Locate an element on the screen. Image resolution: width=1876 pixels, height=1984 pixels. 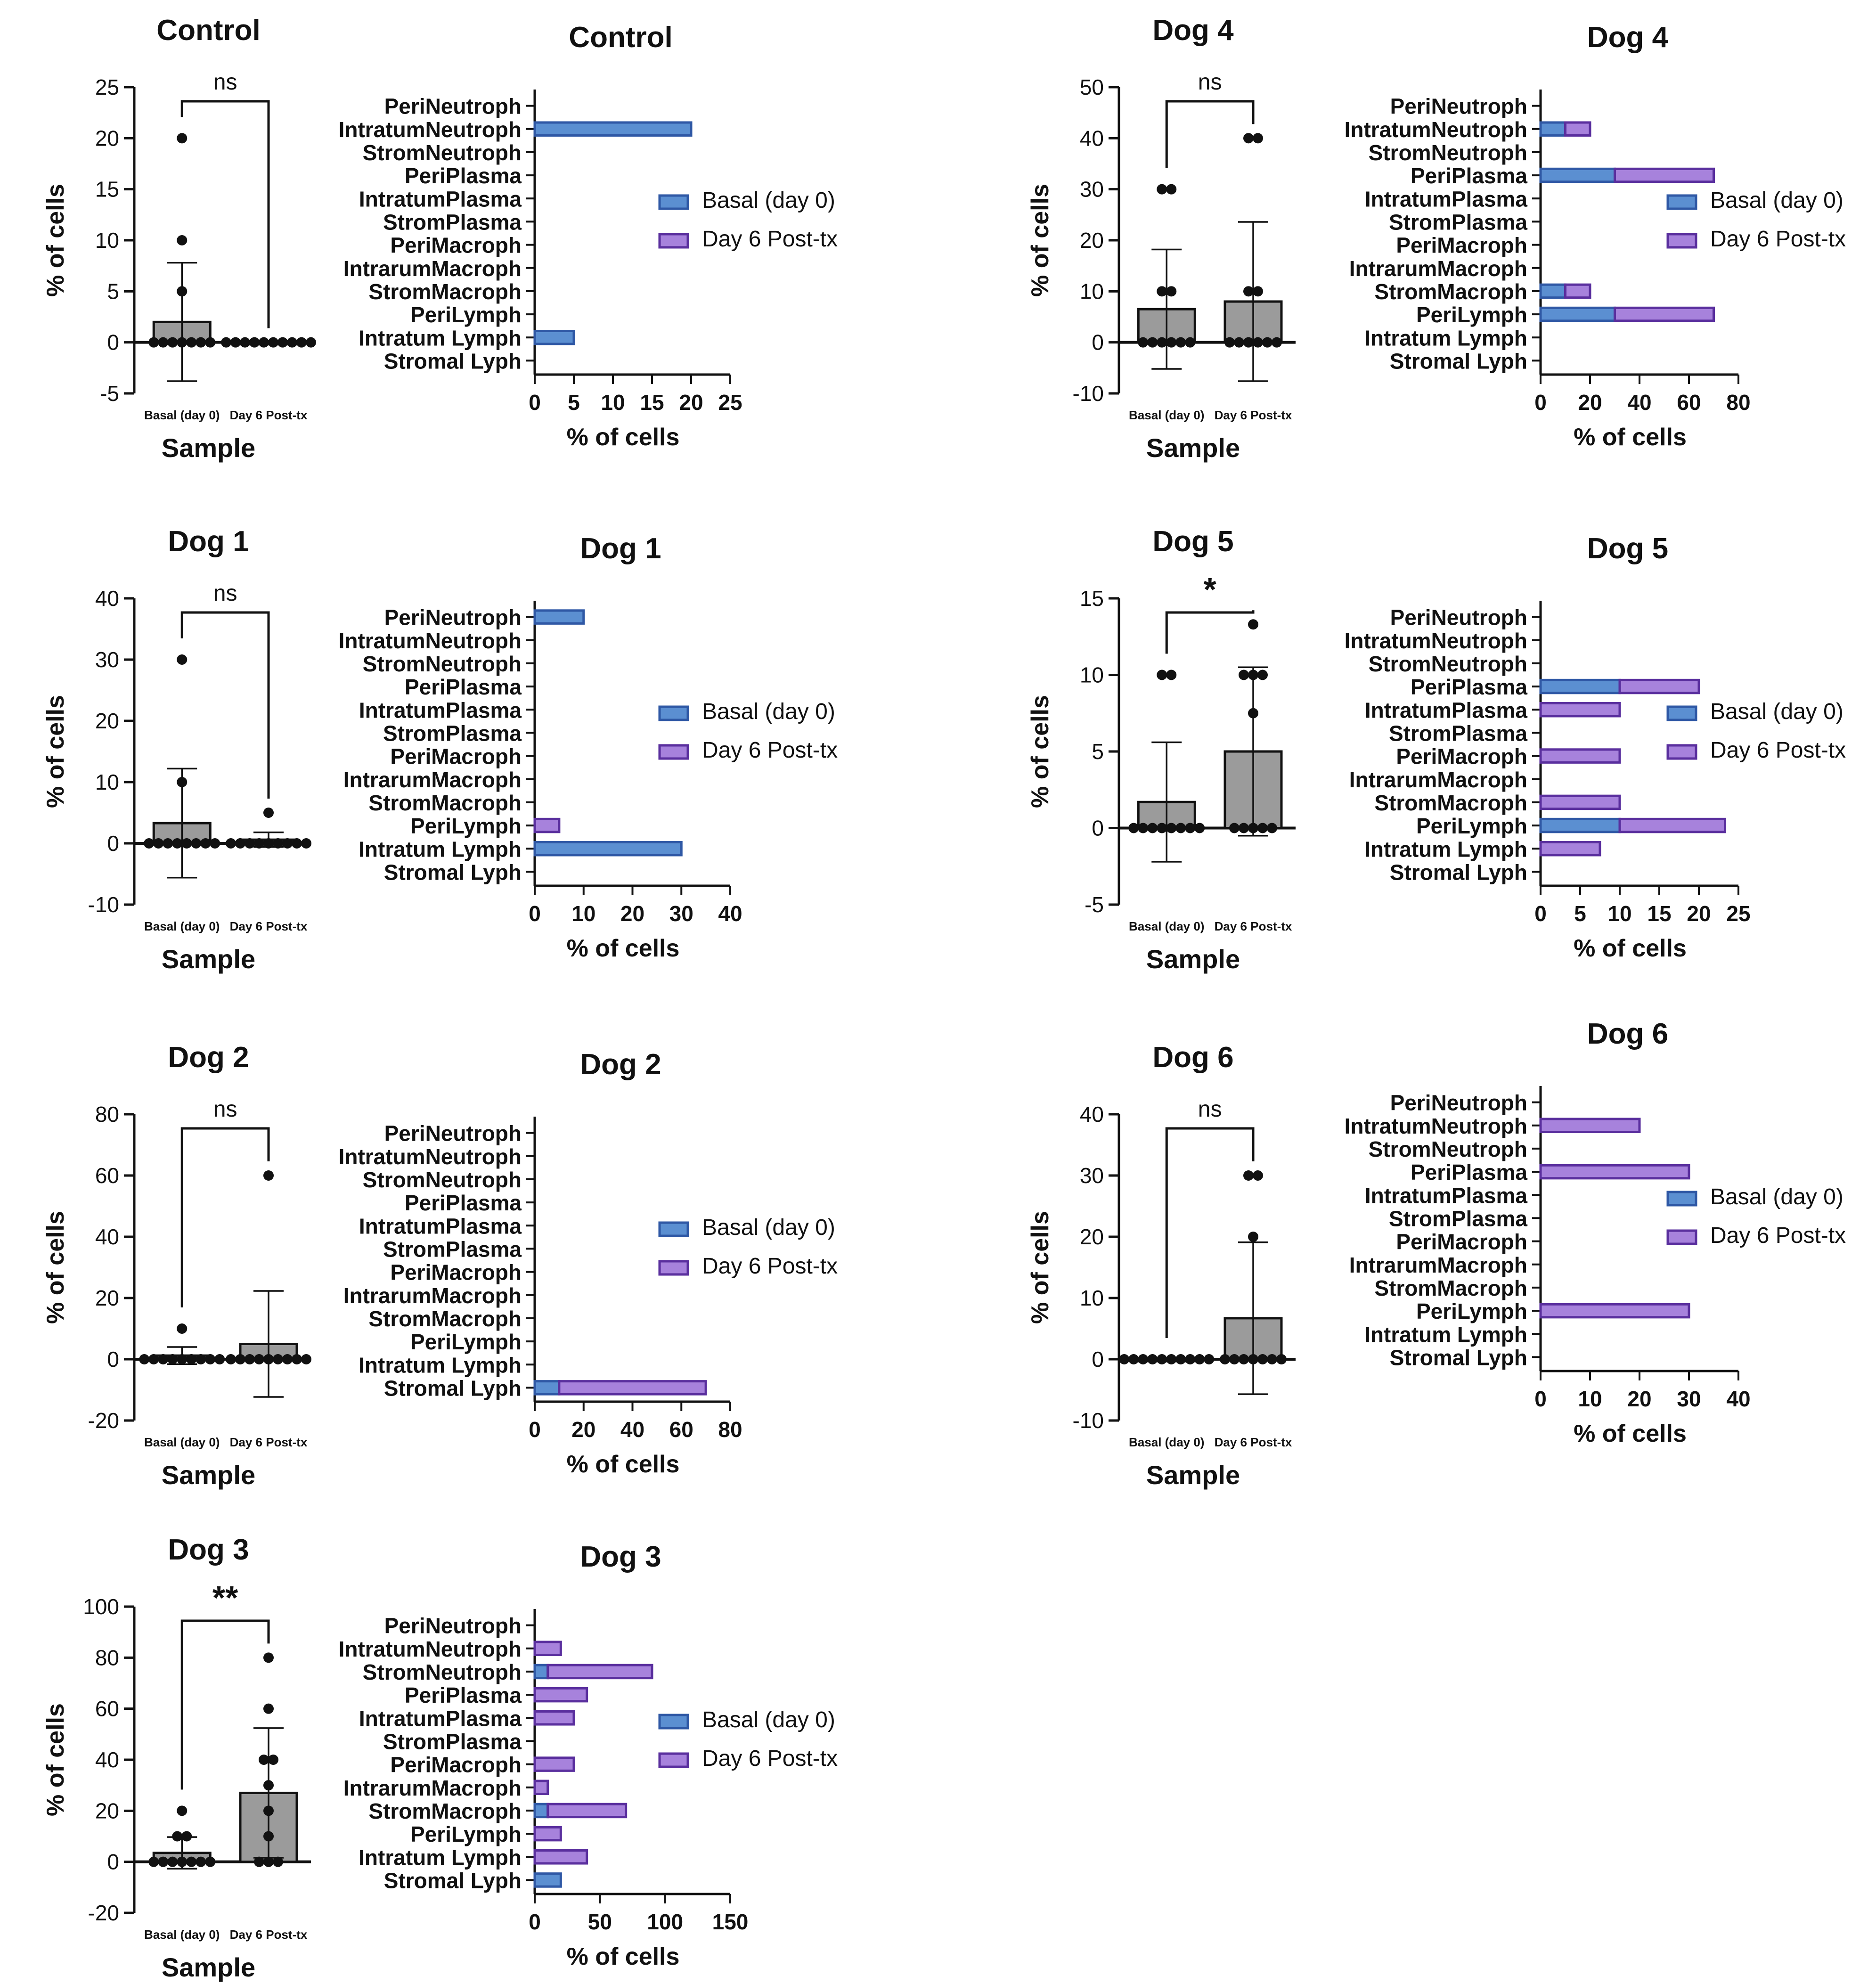
y-tick-label: 50 is located at coordinates (1092, 87).